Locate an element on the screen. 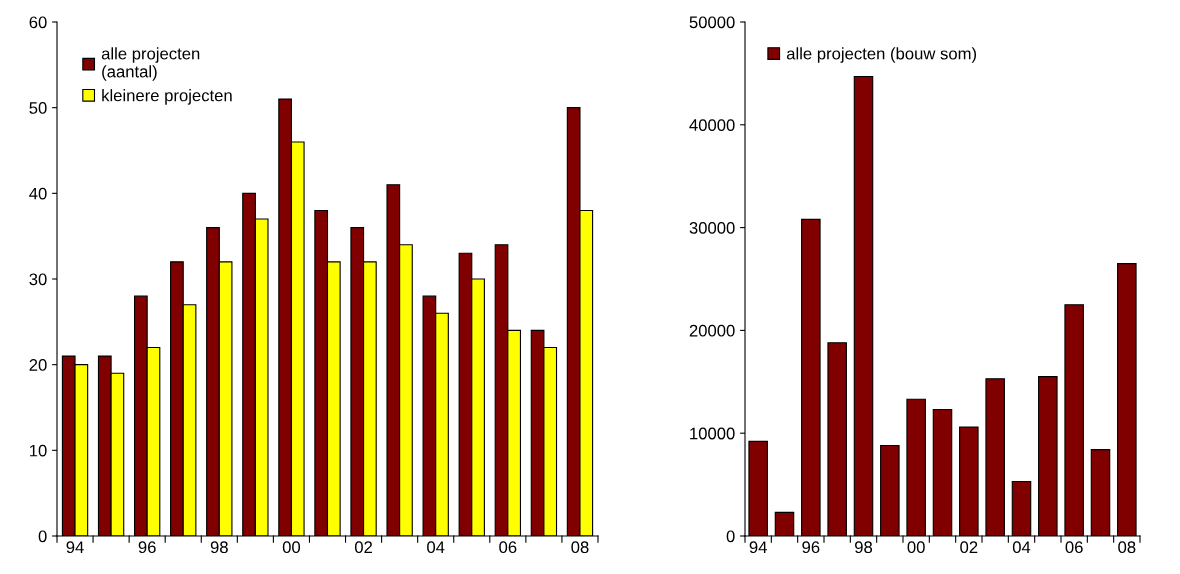  y-tick-label: 50000 is located at coordinates (712, 22).